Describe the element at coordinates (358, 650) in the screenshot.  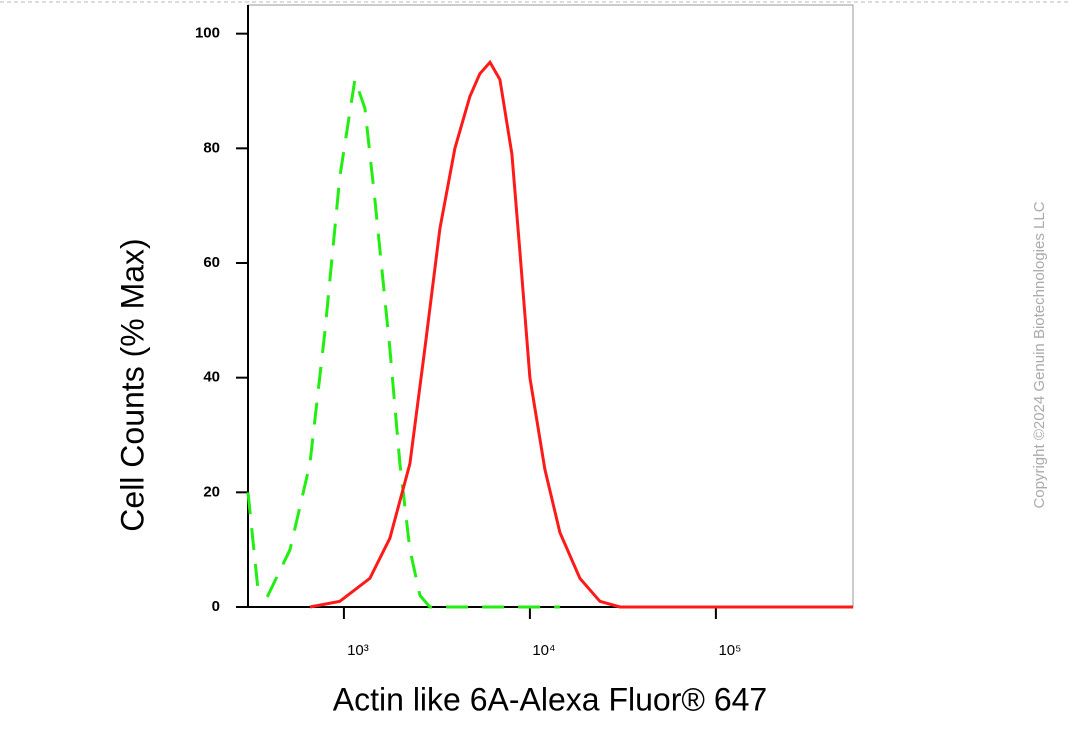
I see `x-tick-label: 10³` at that location.